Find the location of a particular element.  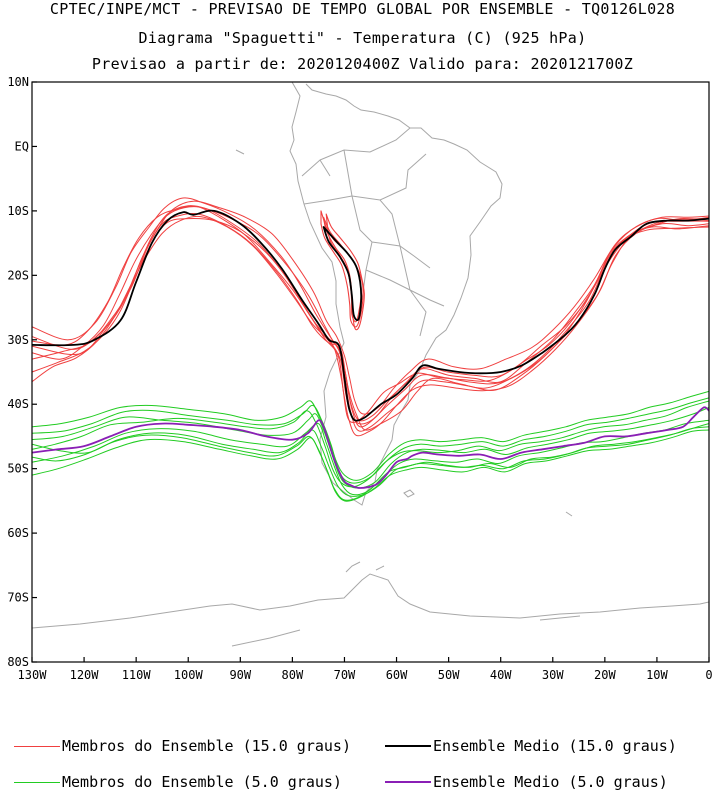

antarctica-coastline is located at coordinates (370, 601).